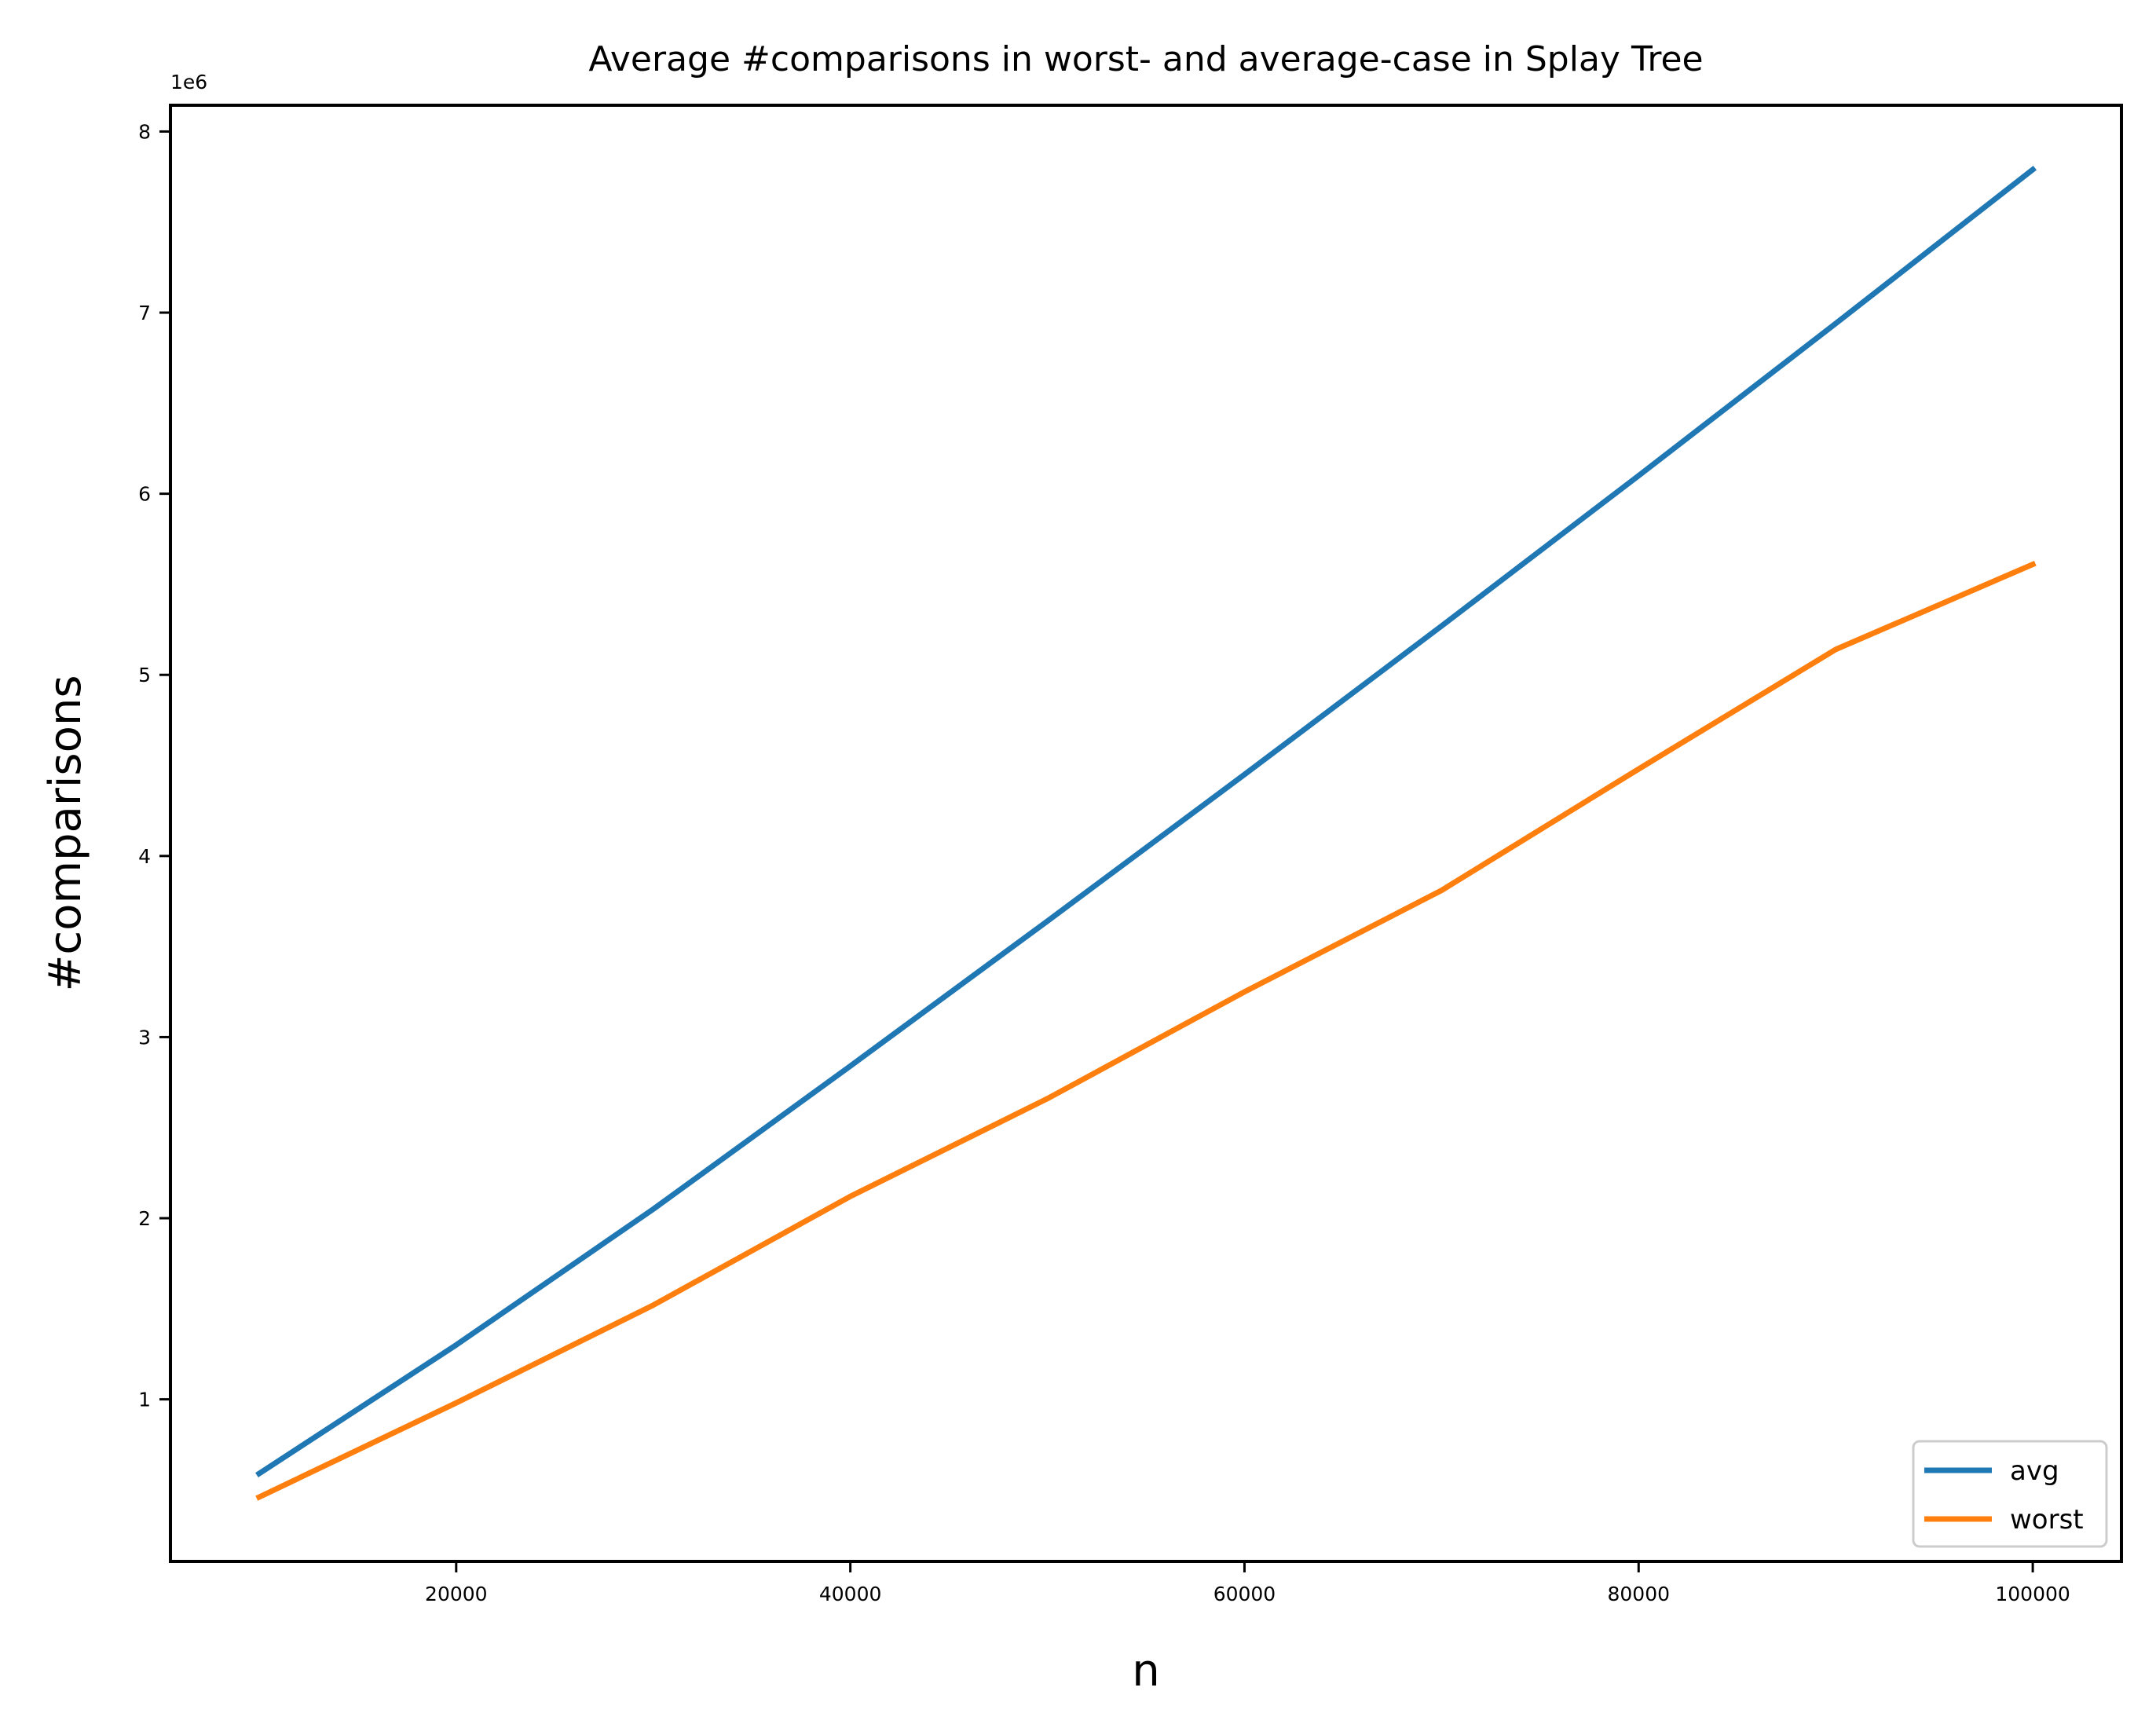 This screenshot has width=2156, height=1735. What do you see at coordinates (144, 313) in the screenshot?
I see `y-tick-label: 7` at bounding box center [144, 313].